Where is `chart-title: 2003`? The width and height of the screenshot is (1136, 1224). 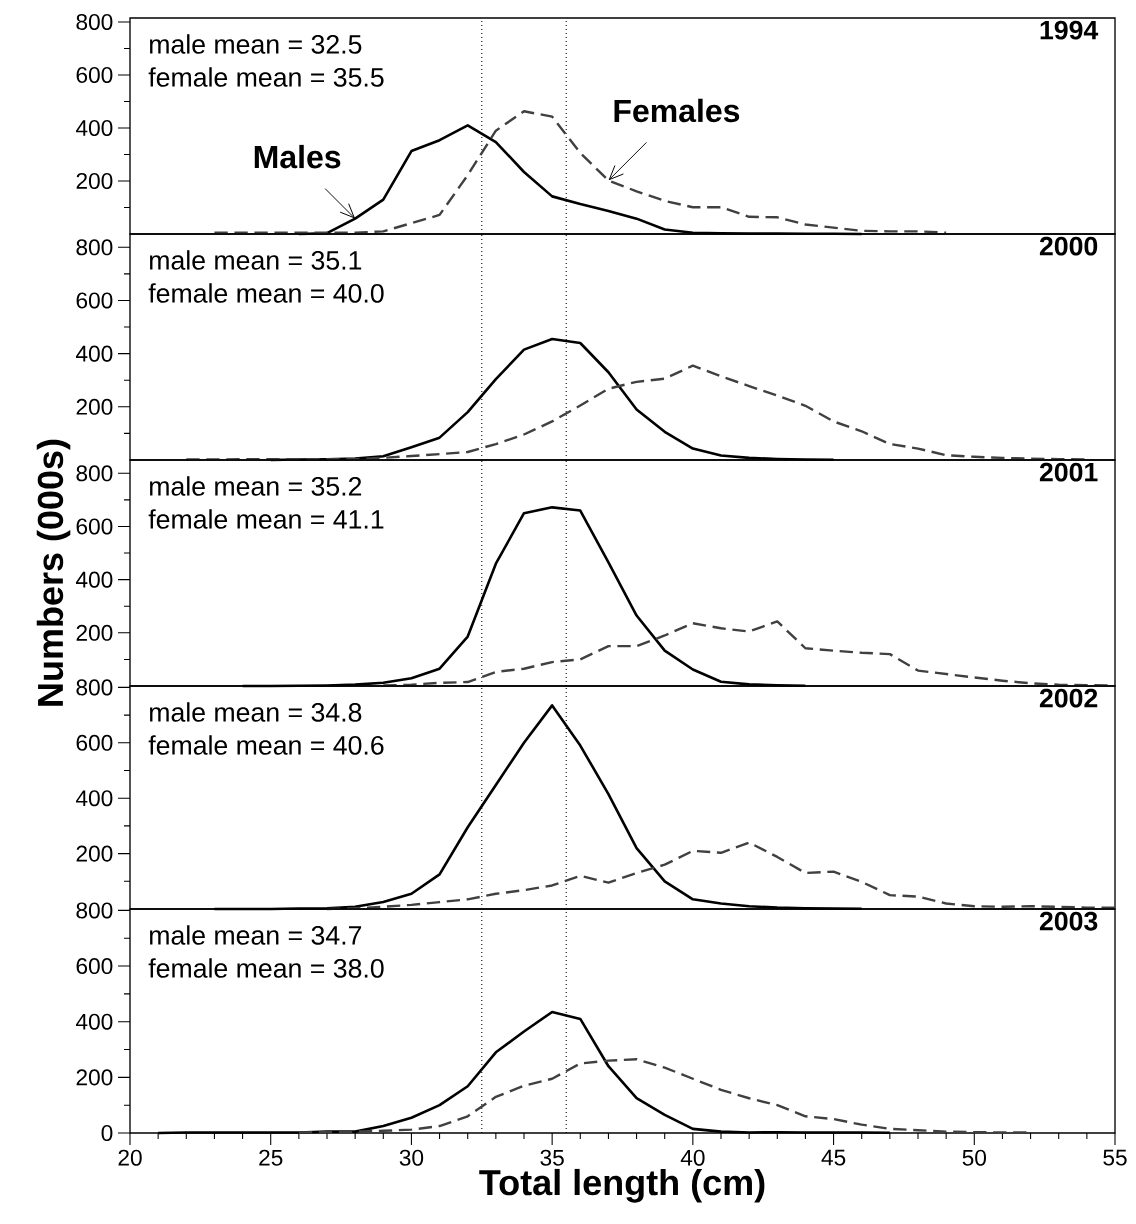 chart-title: 2003 is located at coordinates (1068, 921).